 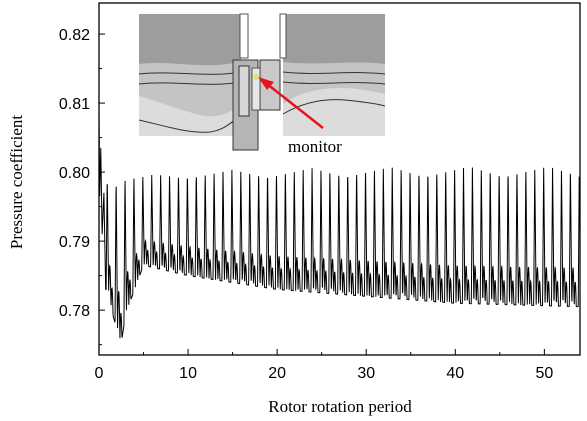 What do you see at coordinates (366, 373) in the screenshot?
I see `x-tick-label: 30` at bounding box center [366, 373].